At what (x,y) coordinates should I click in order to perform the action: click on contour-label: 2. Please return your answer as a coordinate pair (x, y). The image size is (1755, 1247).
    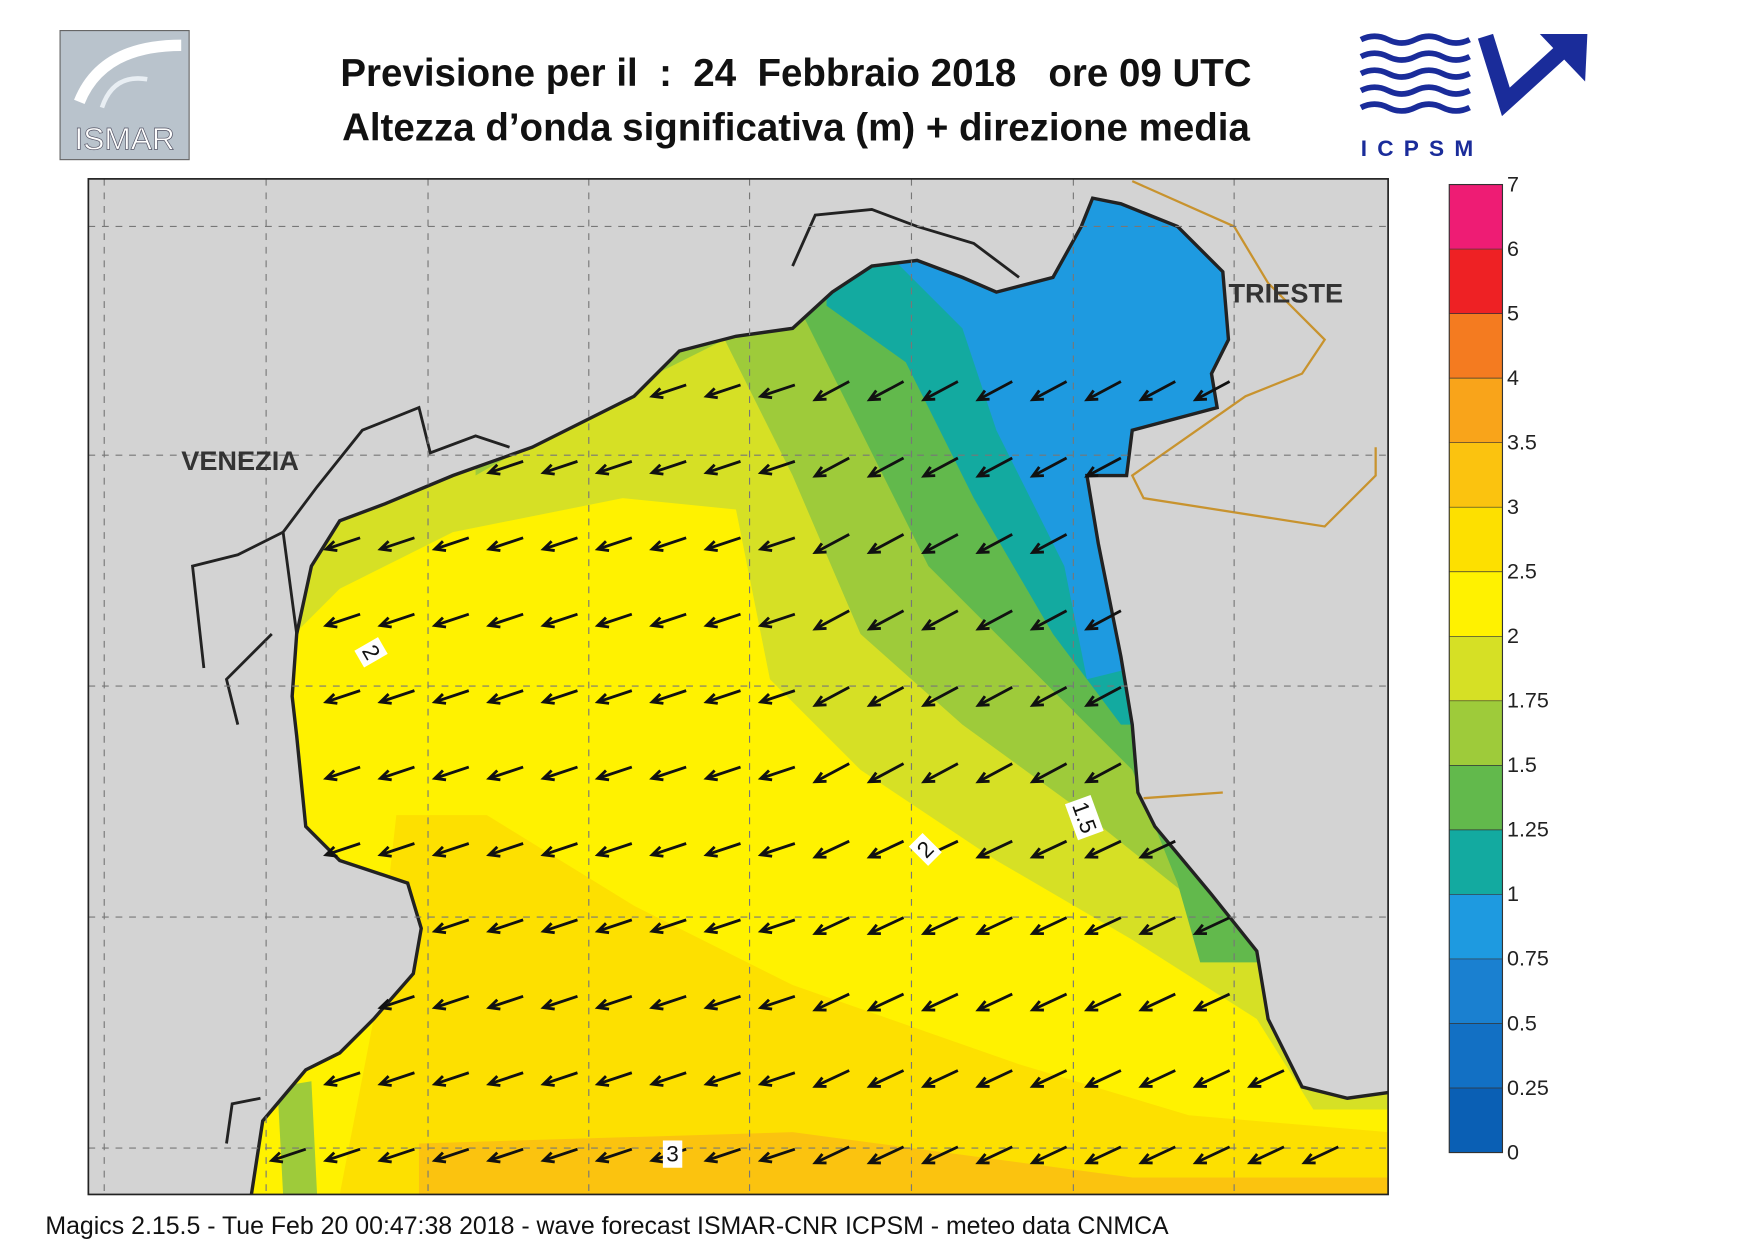
    Looking at the image, I should click on (925, 849).